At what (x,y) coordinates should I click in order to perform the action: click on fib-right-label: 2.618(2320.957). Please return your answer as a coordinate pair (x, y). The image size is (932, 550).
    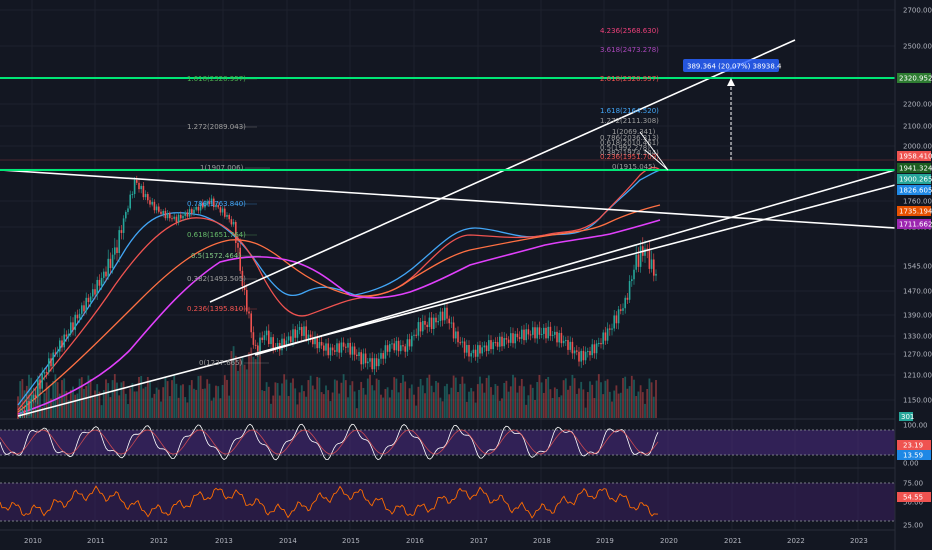
    Looking at the image, I should click on (629, 79).